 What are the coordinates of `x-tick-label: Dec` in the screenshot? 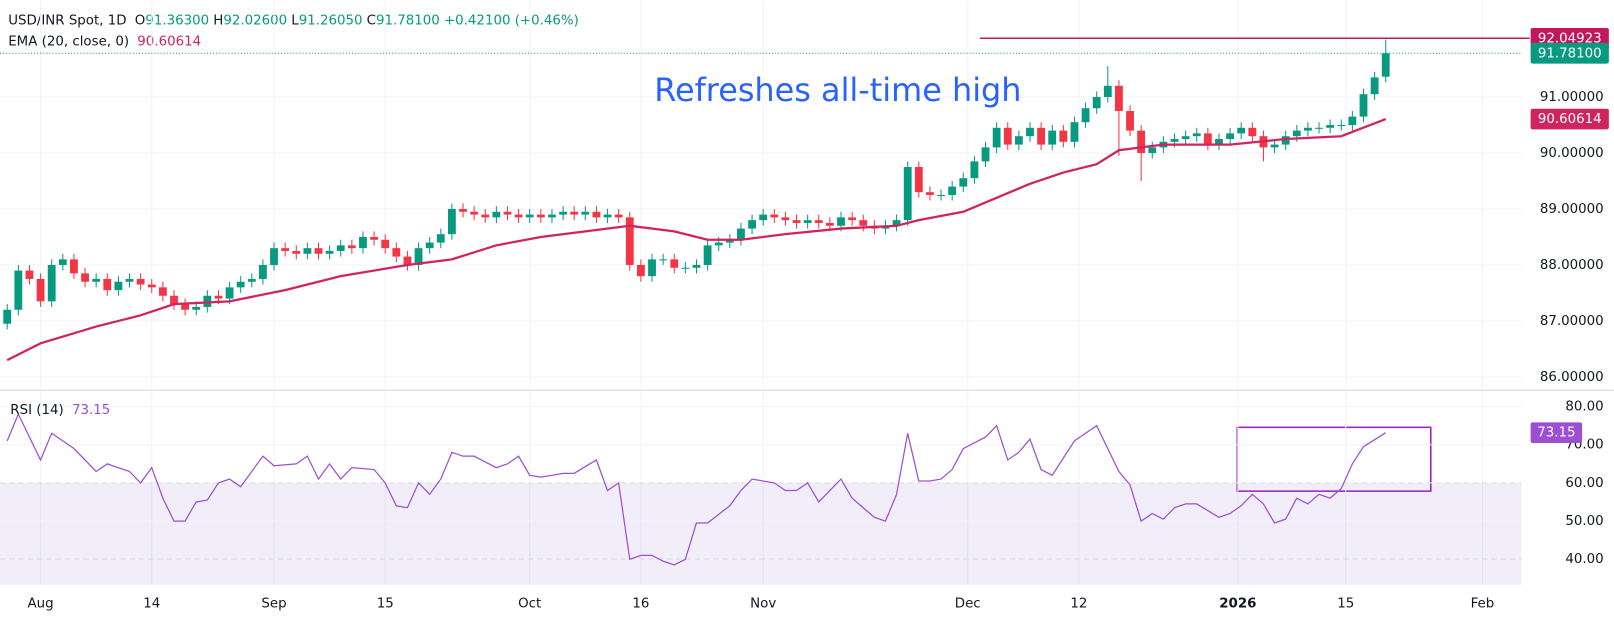 It's located at (968, 603).